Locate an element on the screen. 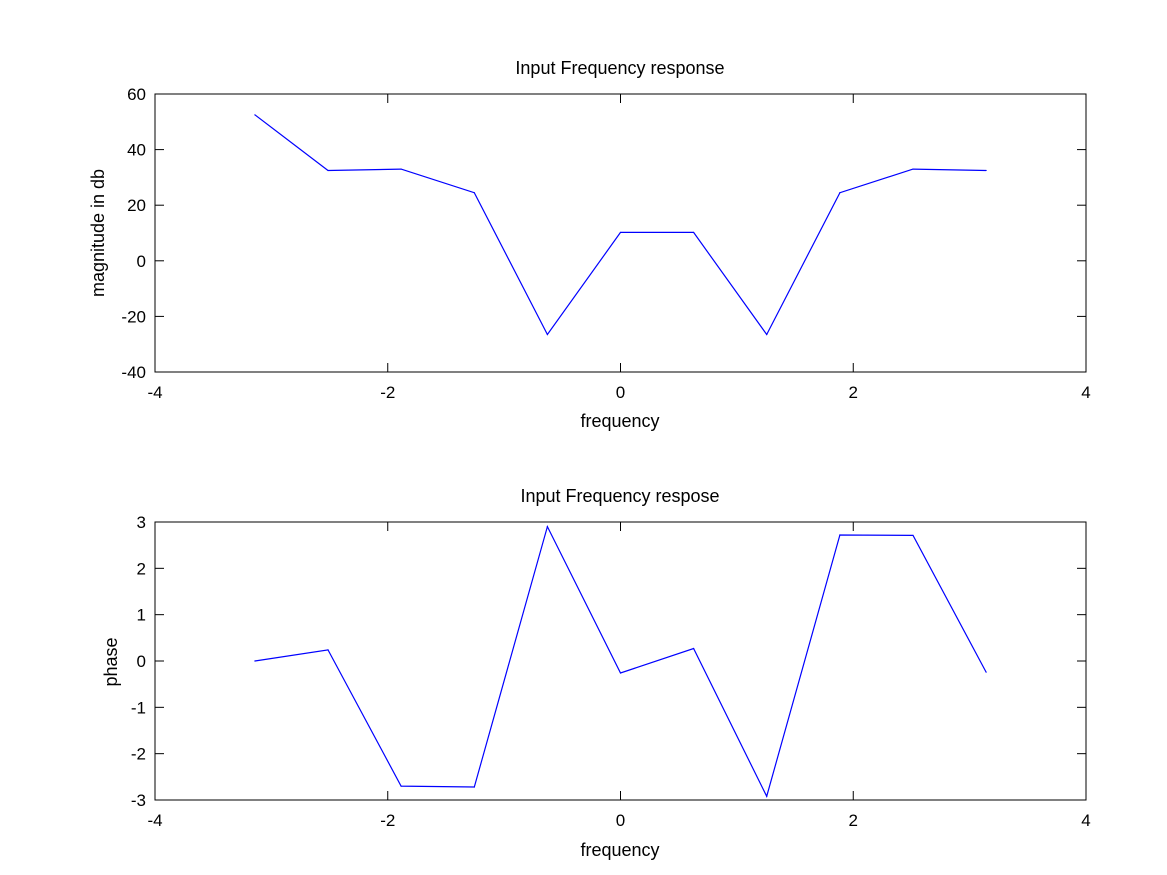  phase-y-tick-label: -1 is located at coordinates (138, 707).